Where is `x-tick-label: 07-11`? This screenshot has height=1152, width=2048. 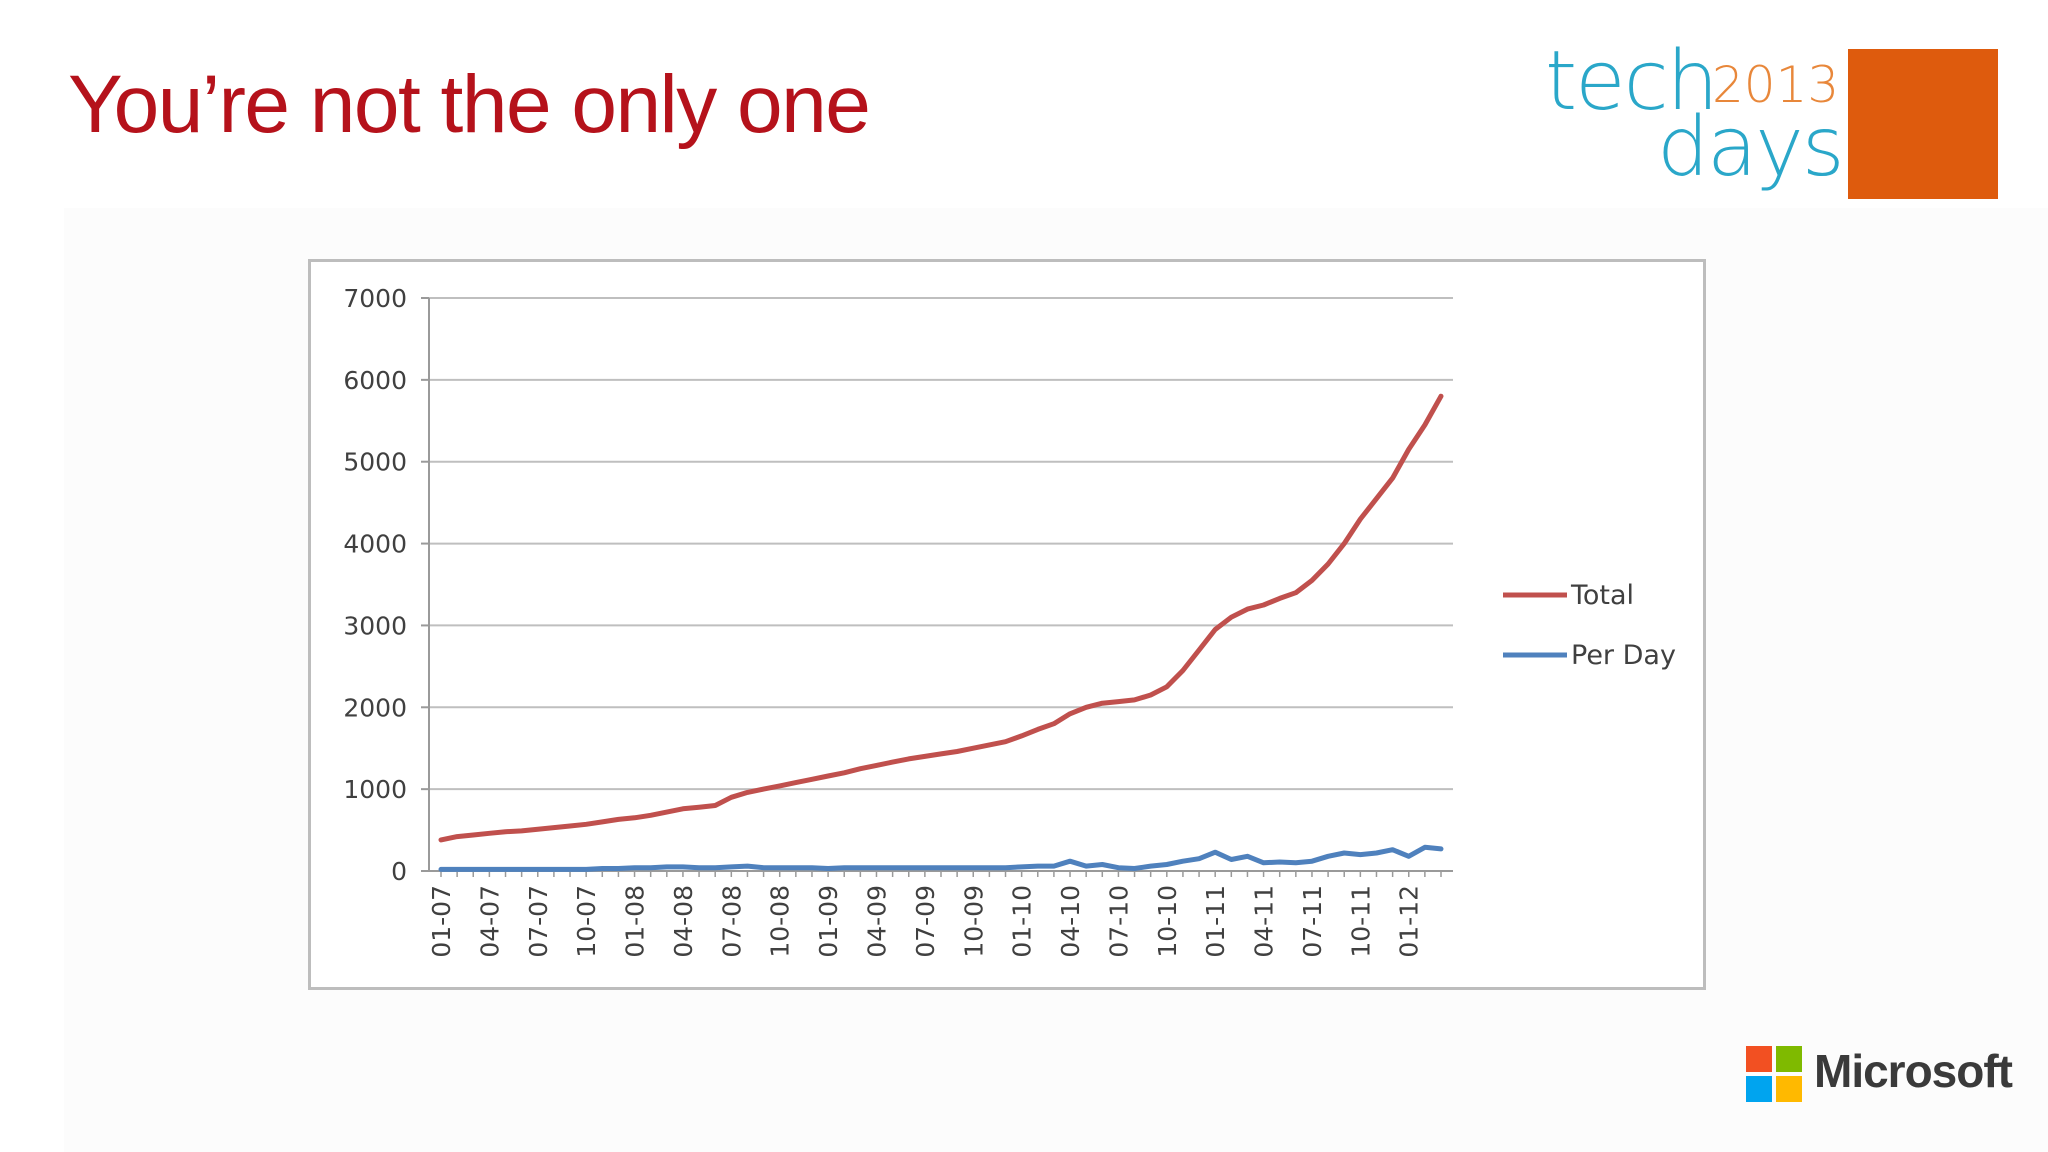
x-tick-label: 07-11 is located at coordinates (1312, 921).